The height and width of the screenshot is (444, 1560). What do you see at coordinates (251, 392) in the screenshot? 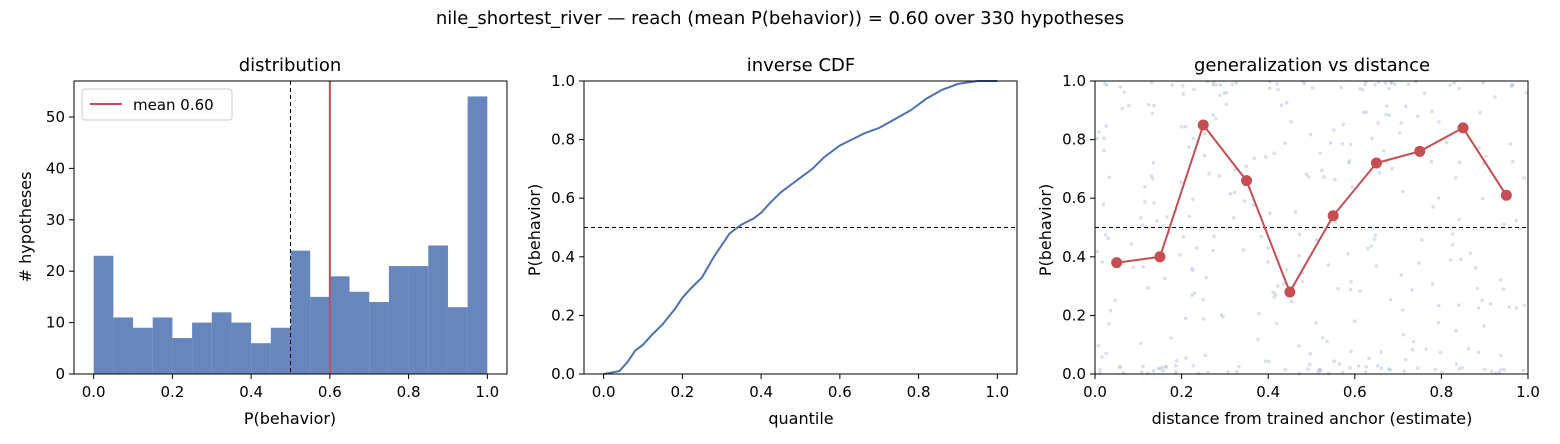
I see `distribution-xtick-label: 0.4` at bounding box center [251, 392].